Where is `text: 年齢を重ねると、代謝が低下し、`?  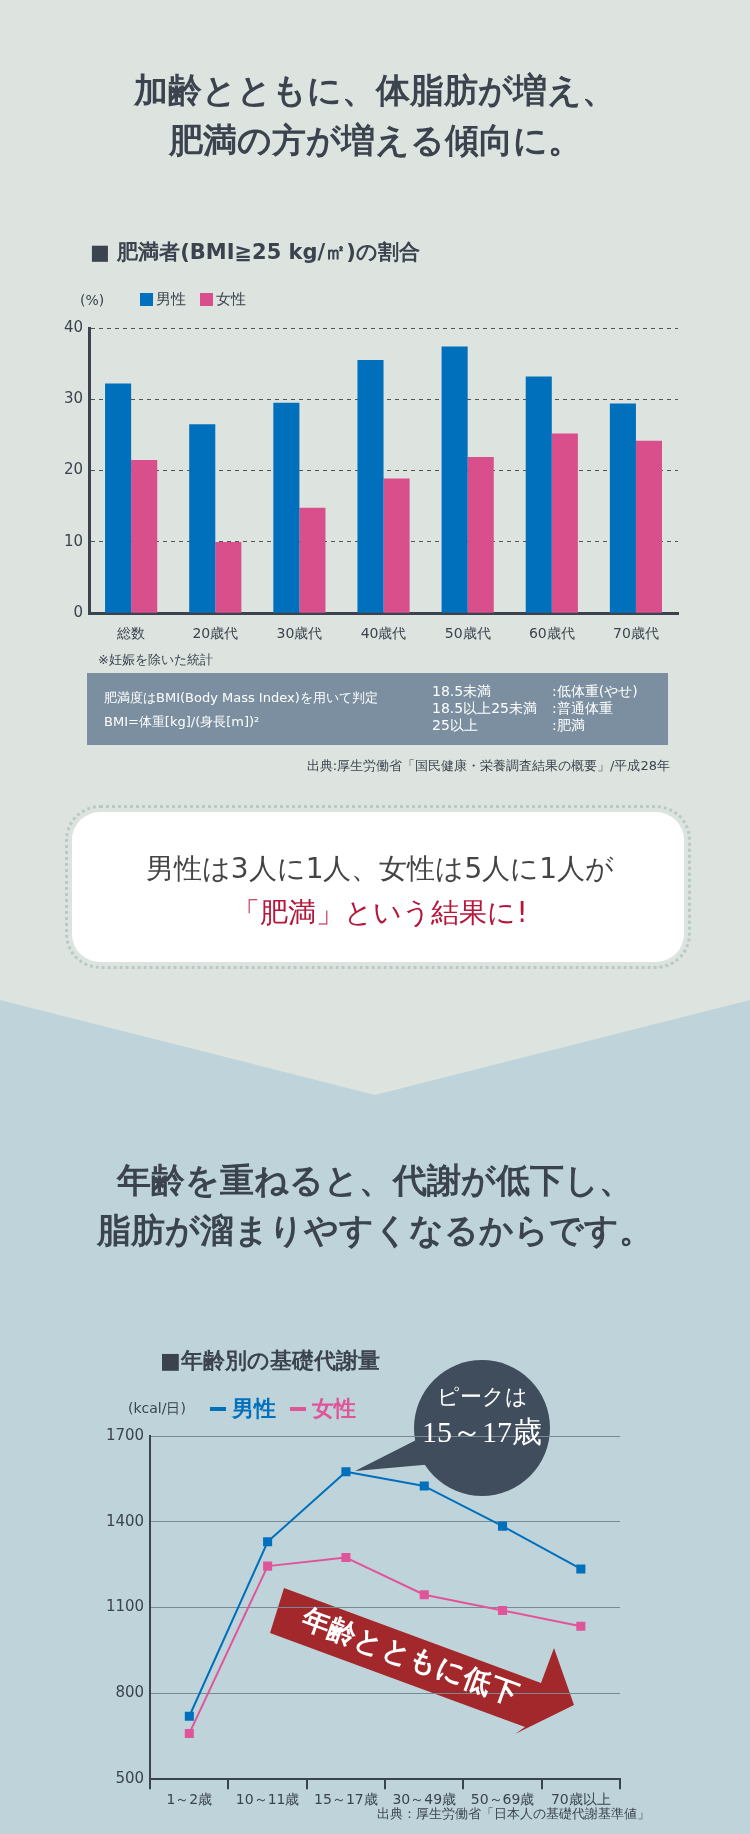
text: 年齢を重ねると、代謝が低下し、 is located at coordinates (374, 1180).